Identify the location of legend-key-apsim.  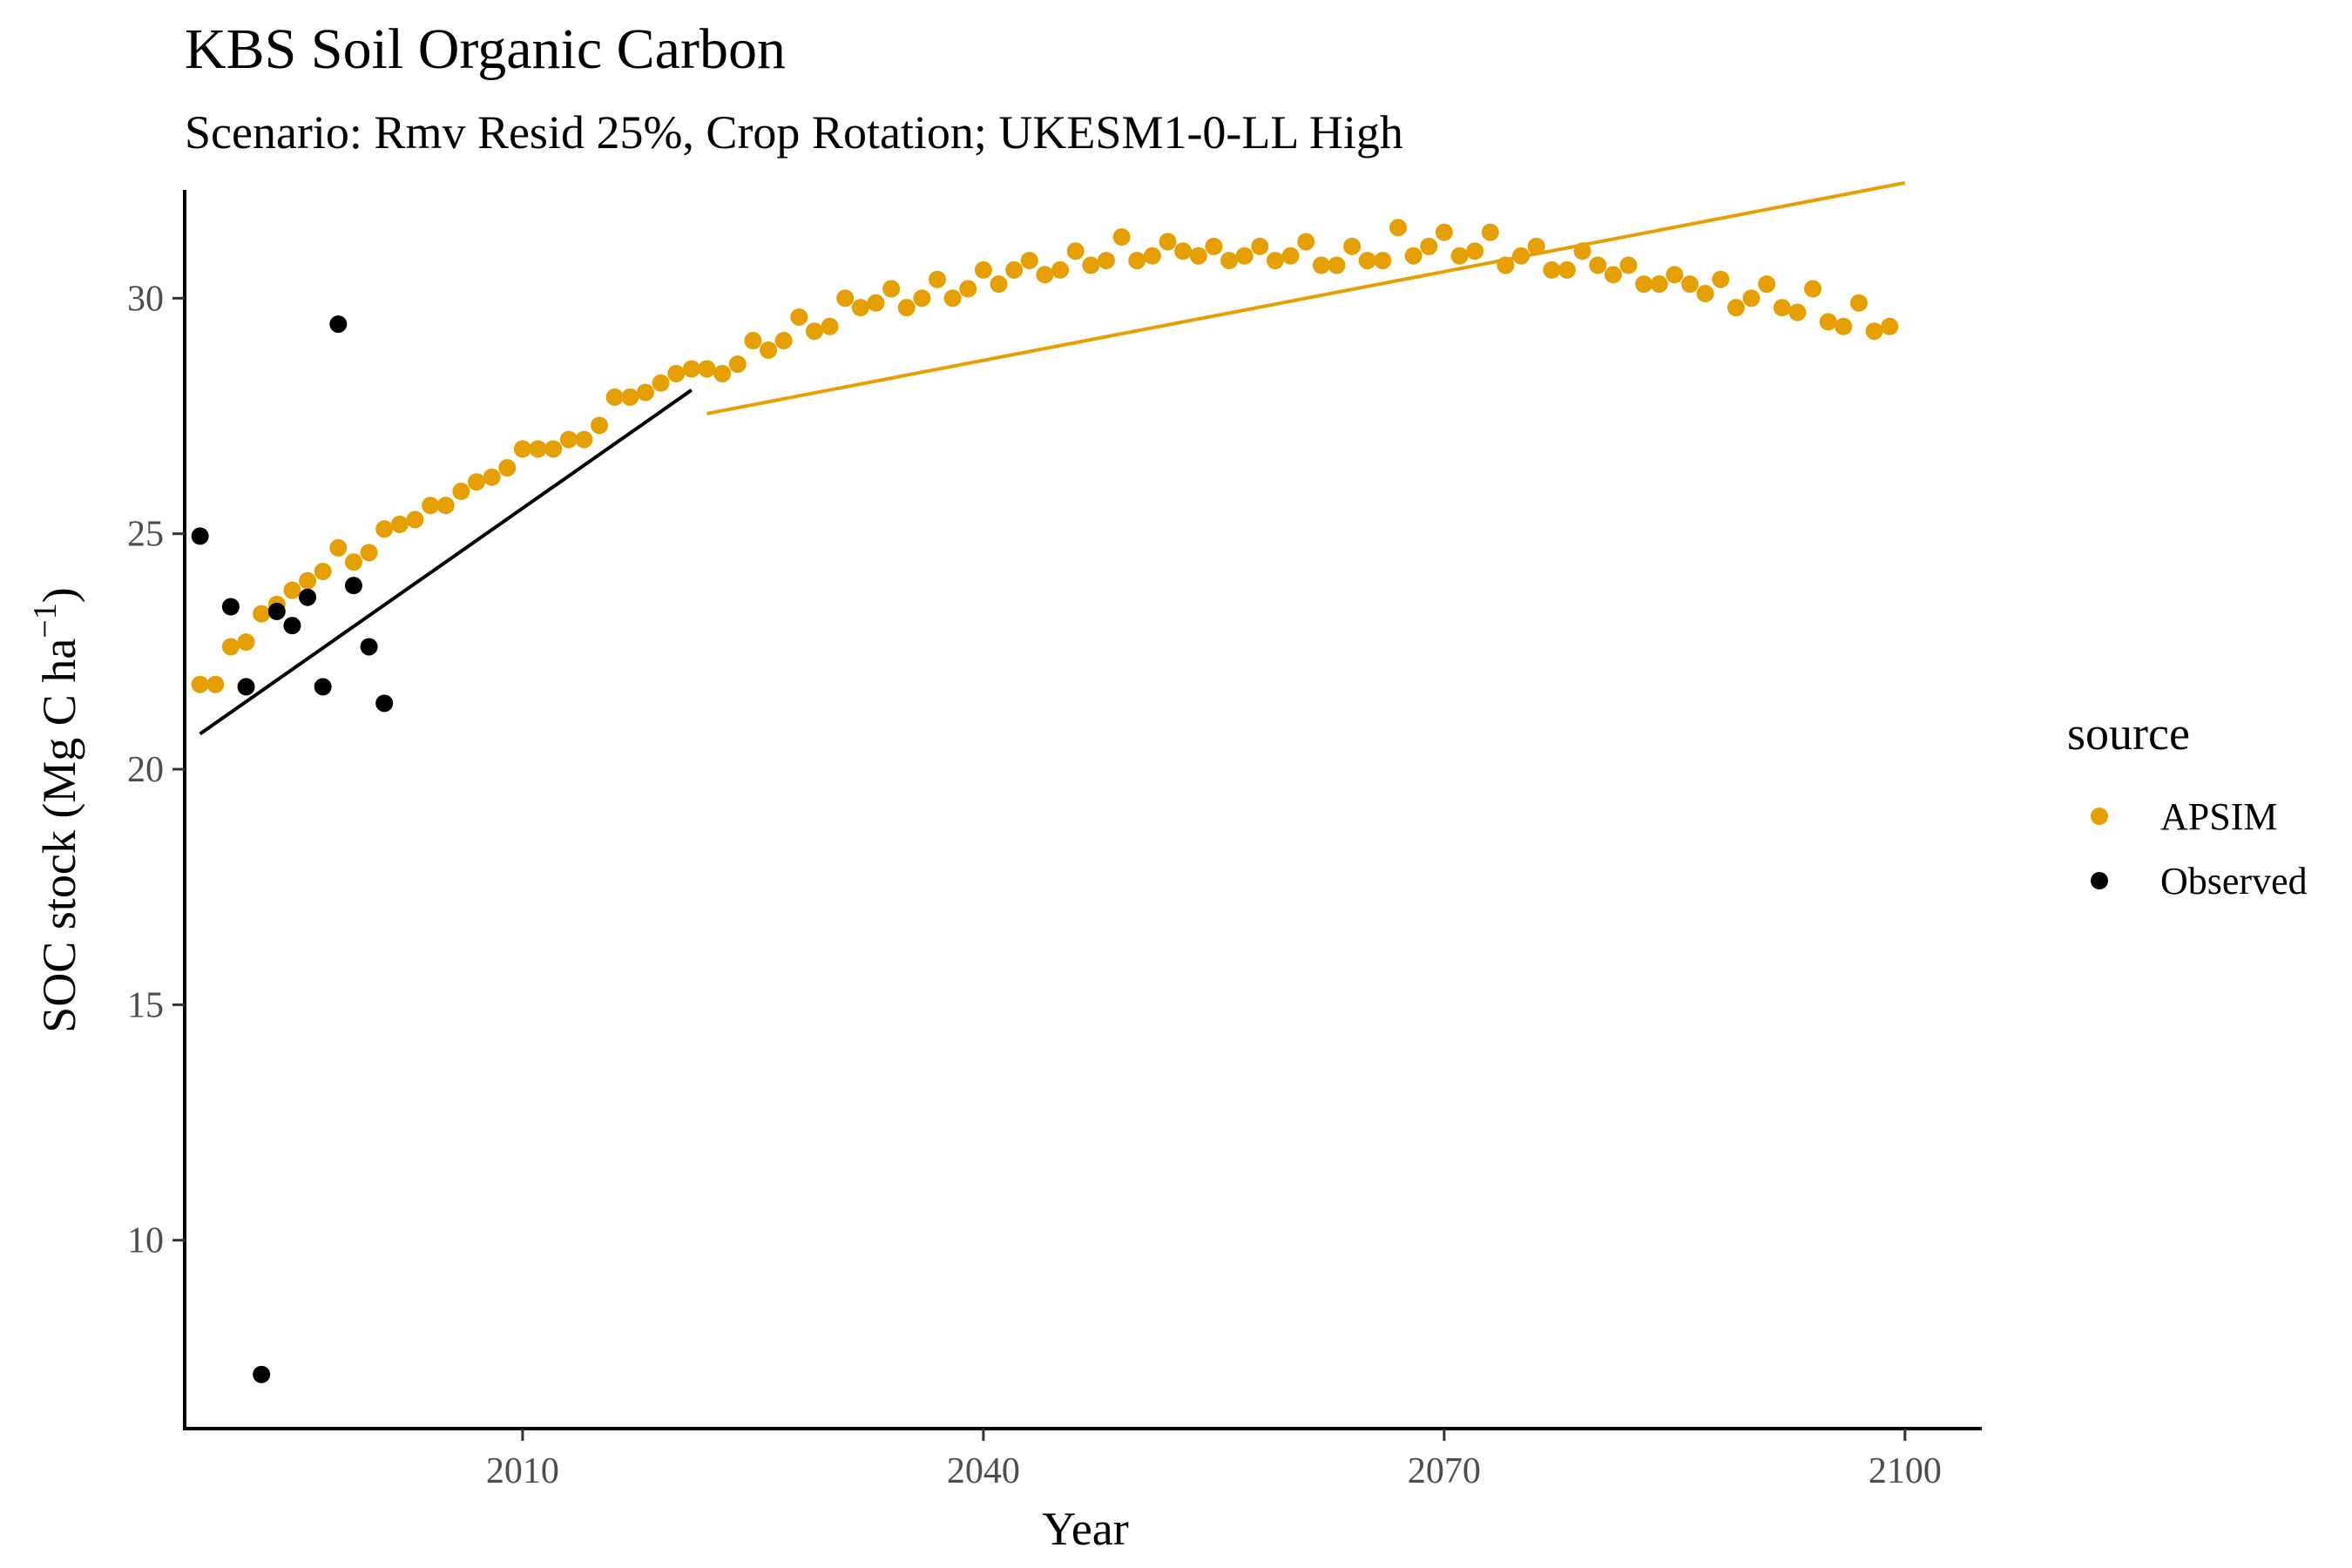
(2099, 816).